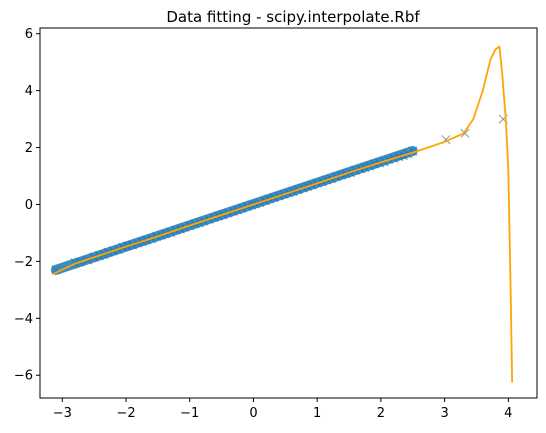 The width and height of the screenshot is (546, 433). I want to click on x-tick-label: −3, so click(62, 413).